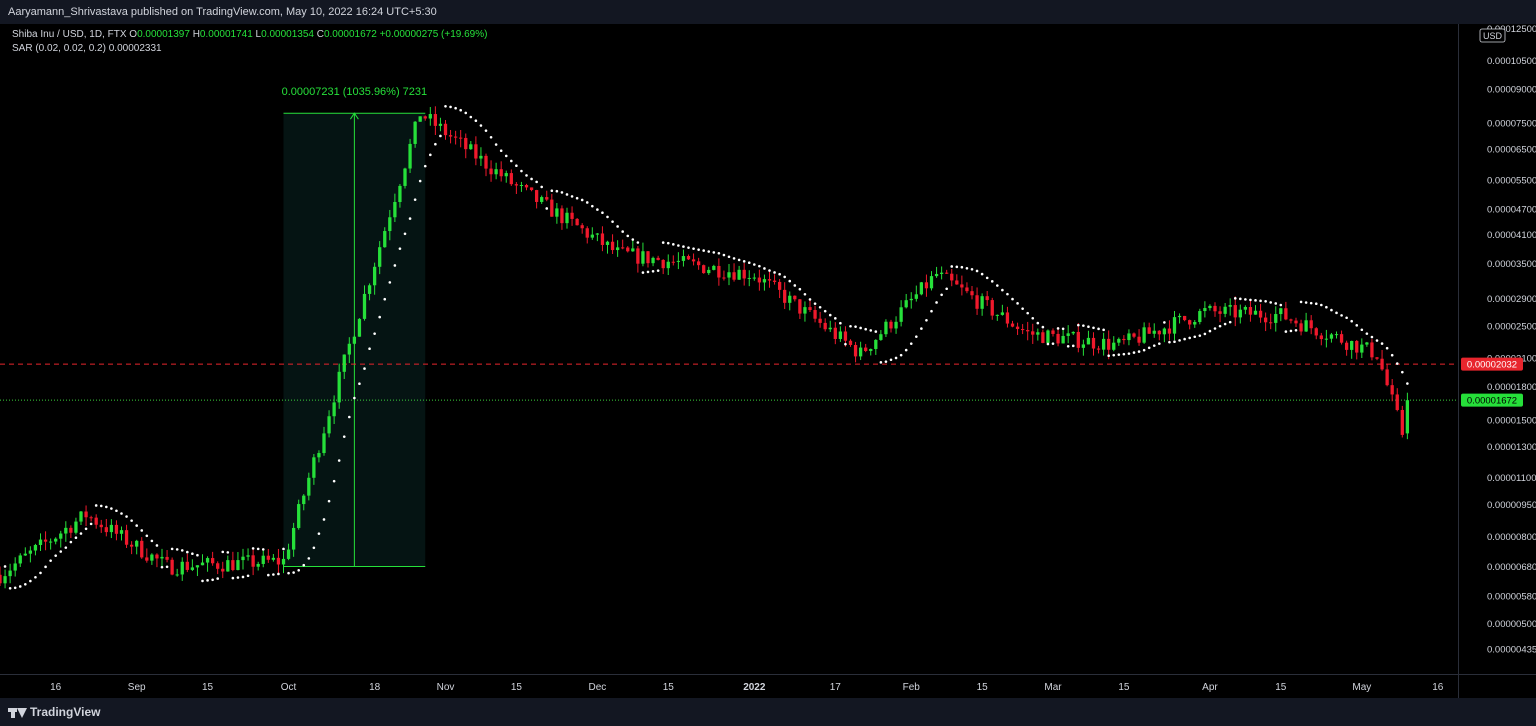 The image size is (1536, 726). What do you see at coordinates (196, 34) in the screenshot?
I see `legend-high-key: H` at bounding box center [196, 34].